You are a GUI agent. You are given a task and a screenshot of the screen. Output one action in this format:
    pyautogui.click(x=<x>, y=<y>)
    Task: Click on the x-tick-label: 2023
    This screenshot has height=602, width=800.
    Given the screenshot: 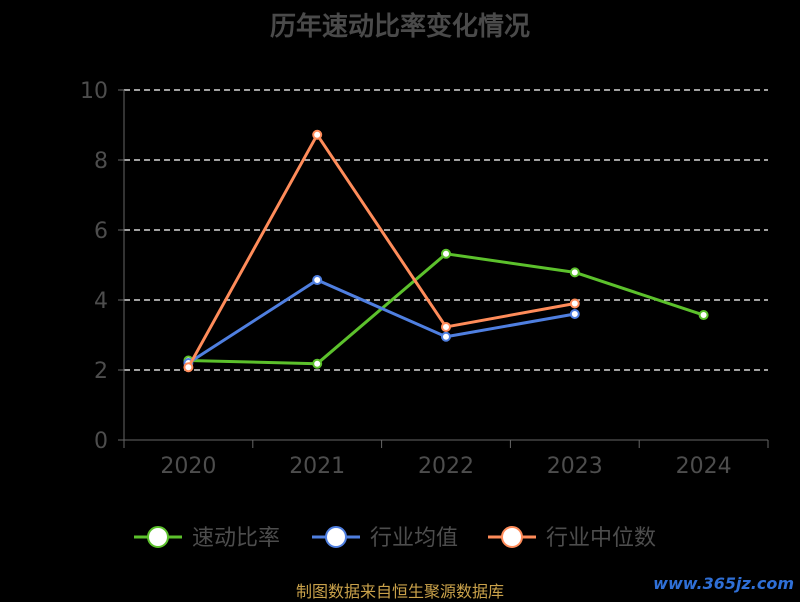 What is the action you would take?
    pyautogui.click(x=575, y=466)
    